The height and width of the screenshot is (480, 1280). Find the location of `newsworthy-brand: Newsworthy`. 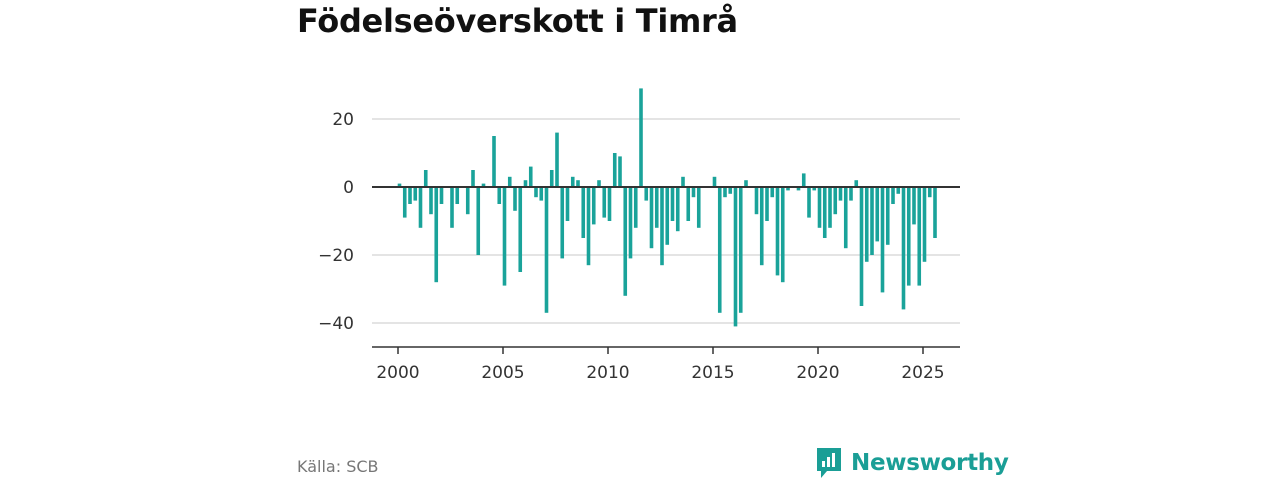

newsworthy-brand: Newsworthy is located at coordinates (912, 463).